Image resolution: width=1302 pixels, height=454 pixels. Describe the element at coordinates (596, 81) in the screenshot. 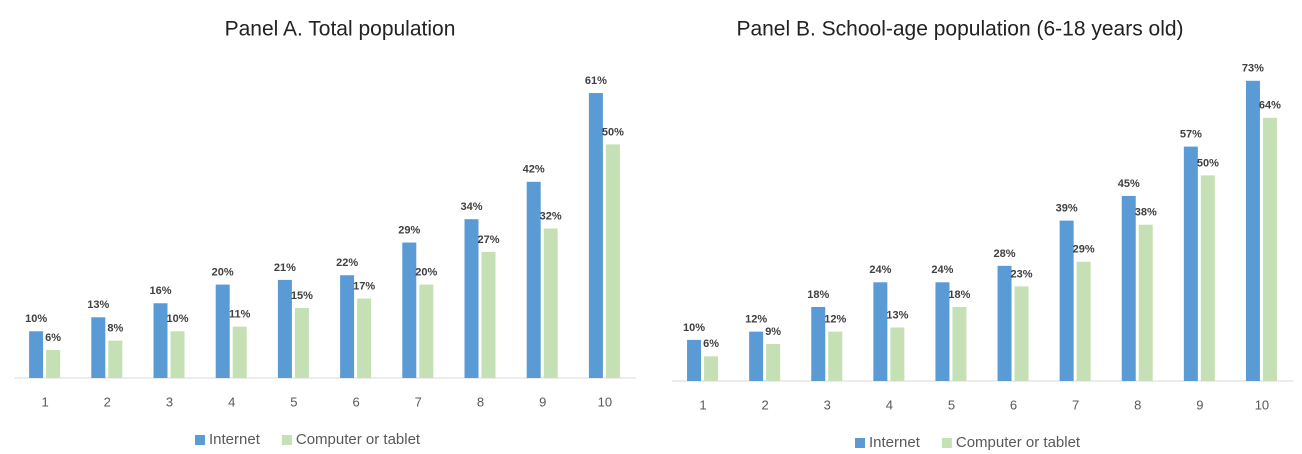

I see `value-label: 61%` at that location.